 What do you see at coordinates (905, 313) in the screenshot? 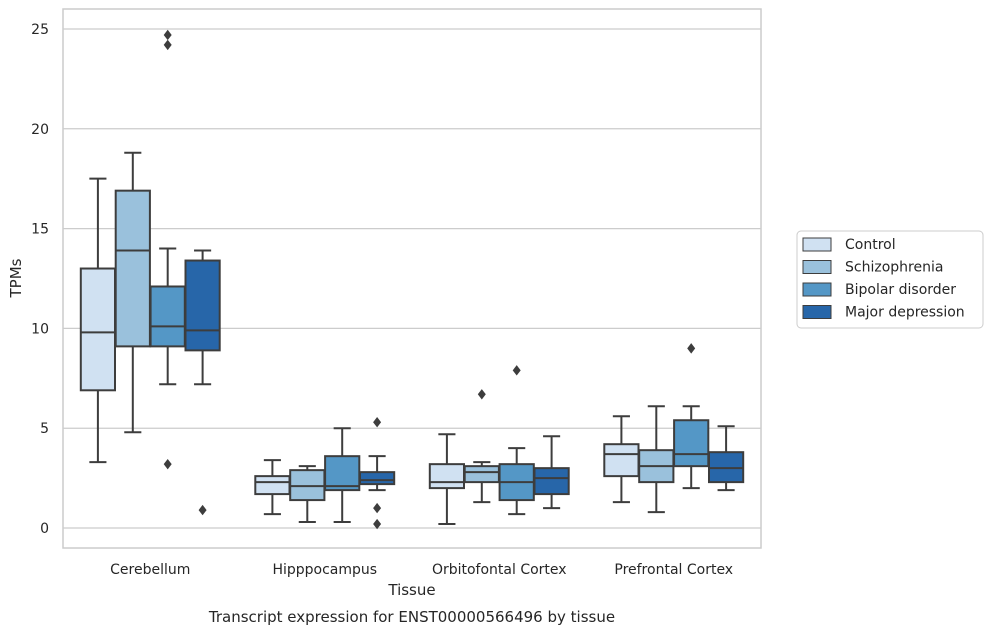
I see `legend-label: Major depression` at bounding box center [905, 313].